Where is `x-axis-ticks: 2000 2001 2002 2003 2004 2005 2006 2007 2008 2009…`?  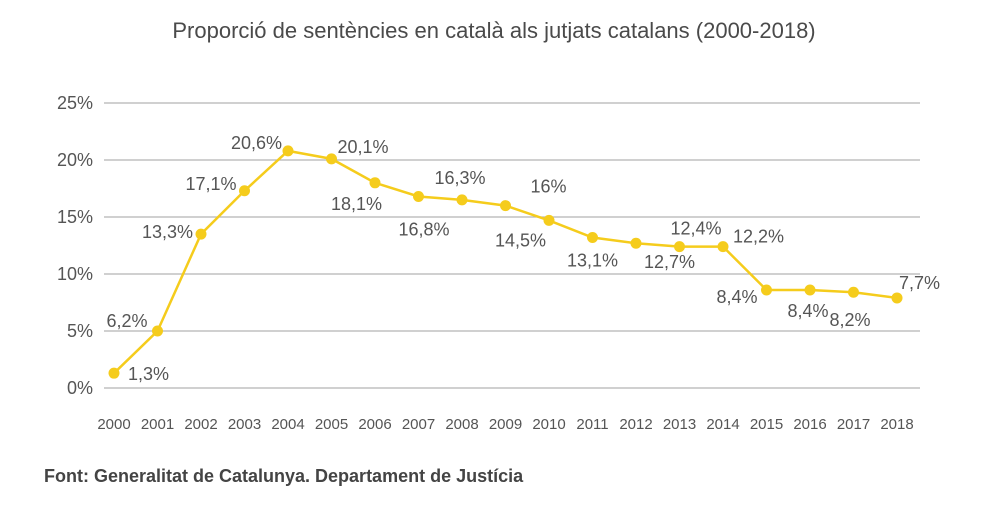 x-axis-ticks: 2000 2001 2002 2003 2004 2005 2006 2007 2008 2009… is located at coordinates (505, 424).